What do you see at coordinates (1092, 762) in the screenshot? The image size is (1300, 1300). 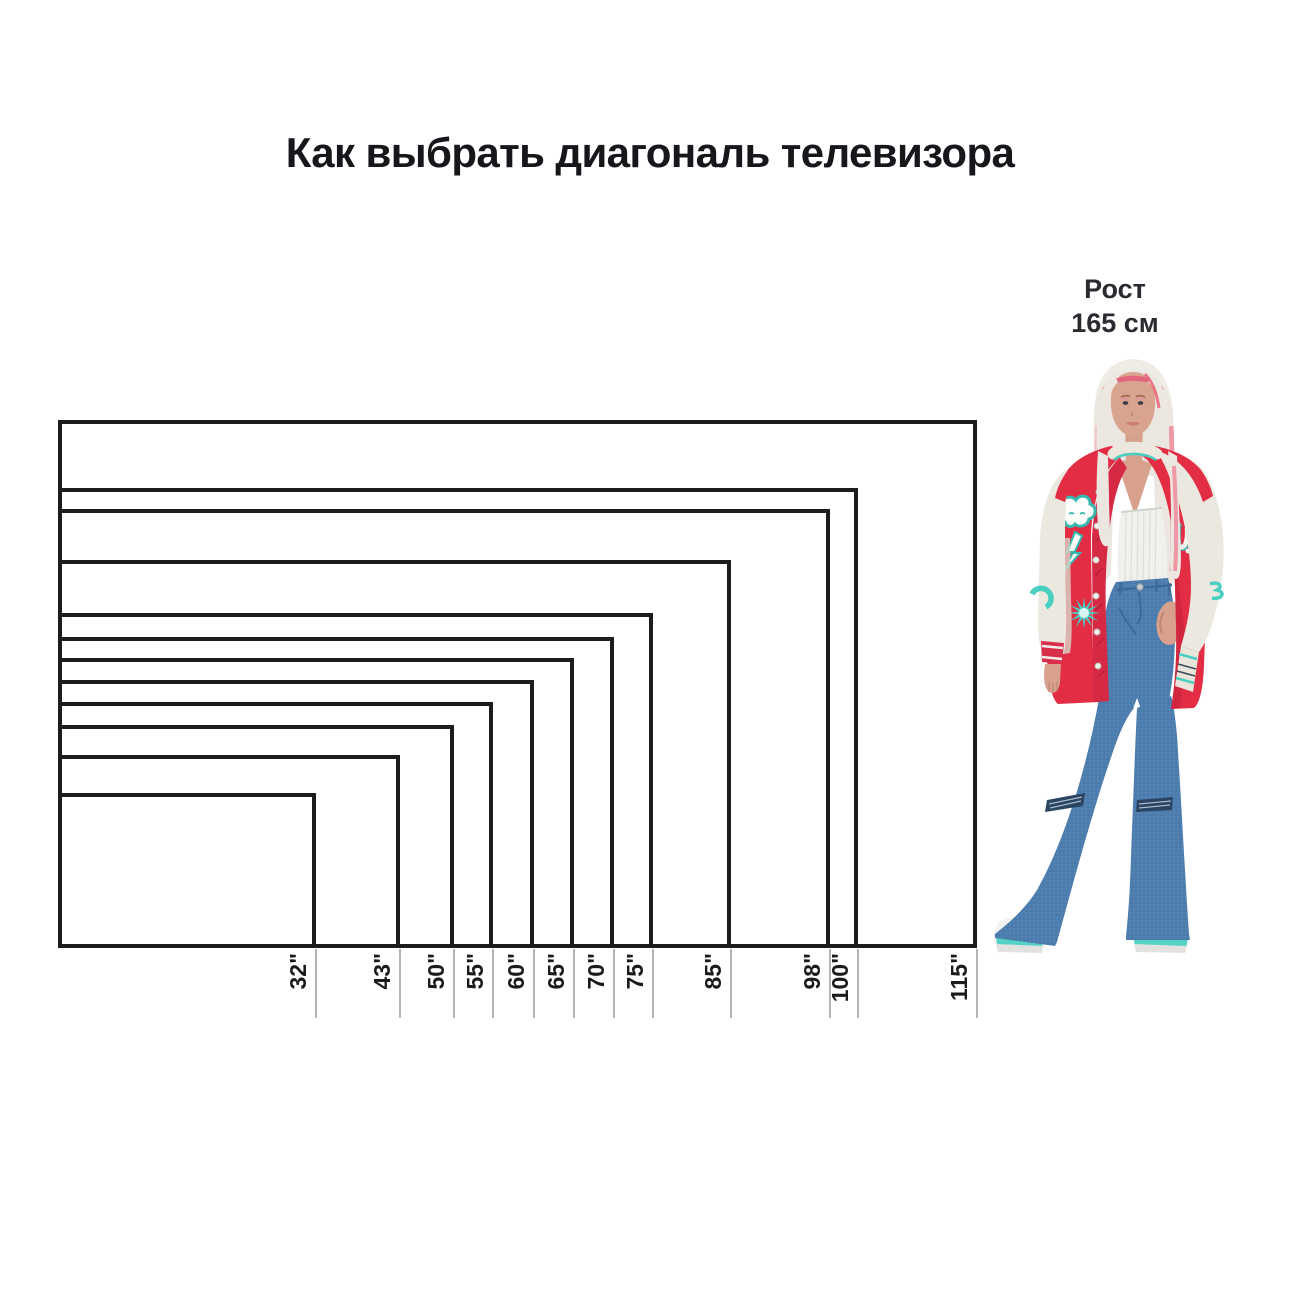 I see `person-jeans` at bounding box center [1092, 762].